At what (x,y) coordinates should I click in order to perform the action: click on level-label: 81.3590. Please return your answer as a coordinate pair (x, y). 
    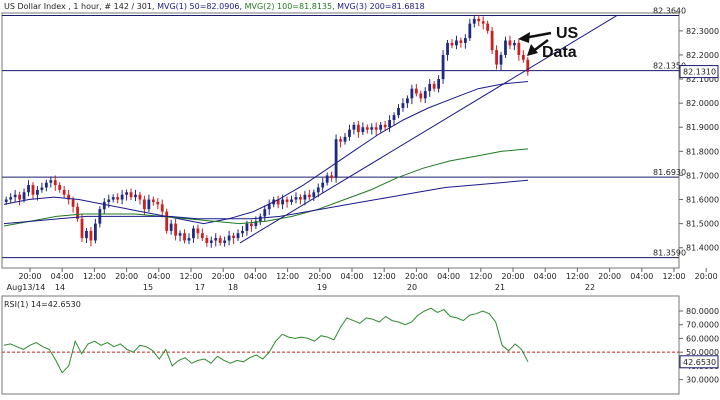
    Looking at the image, I should click on (669, 253).